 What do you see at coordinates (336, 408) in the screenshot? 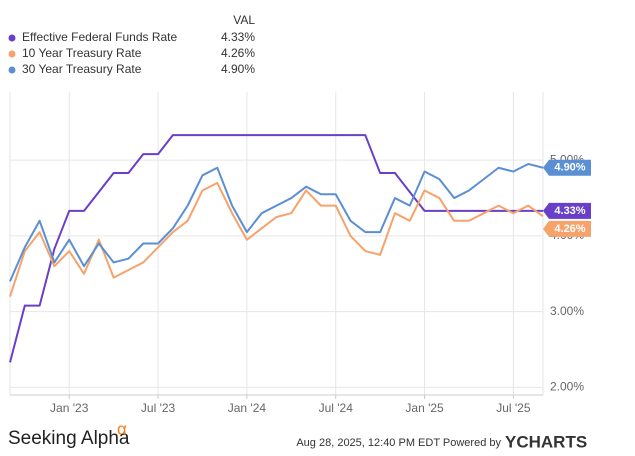
I see `x-tick-label: Jul '24` at bounding box center [336, 408].